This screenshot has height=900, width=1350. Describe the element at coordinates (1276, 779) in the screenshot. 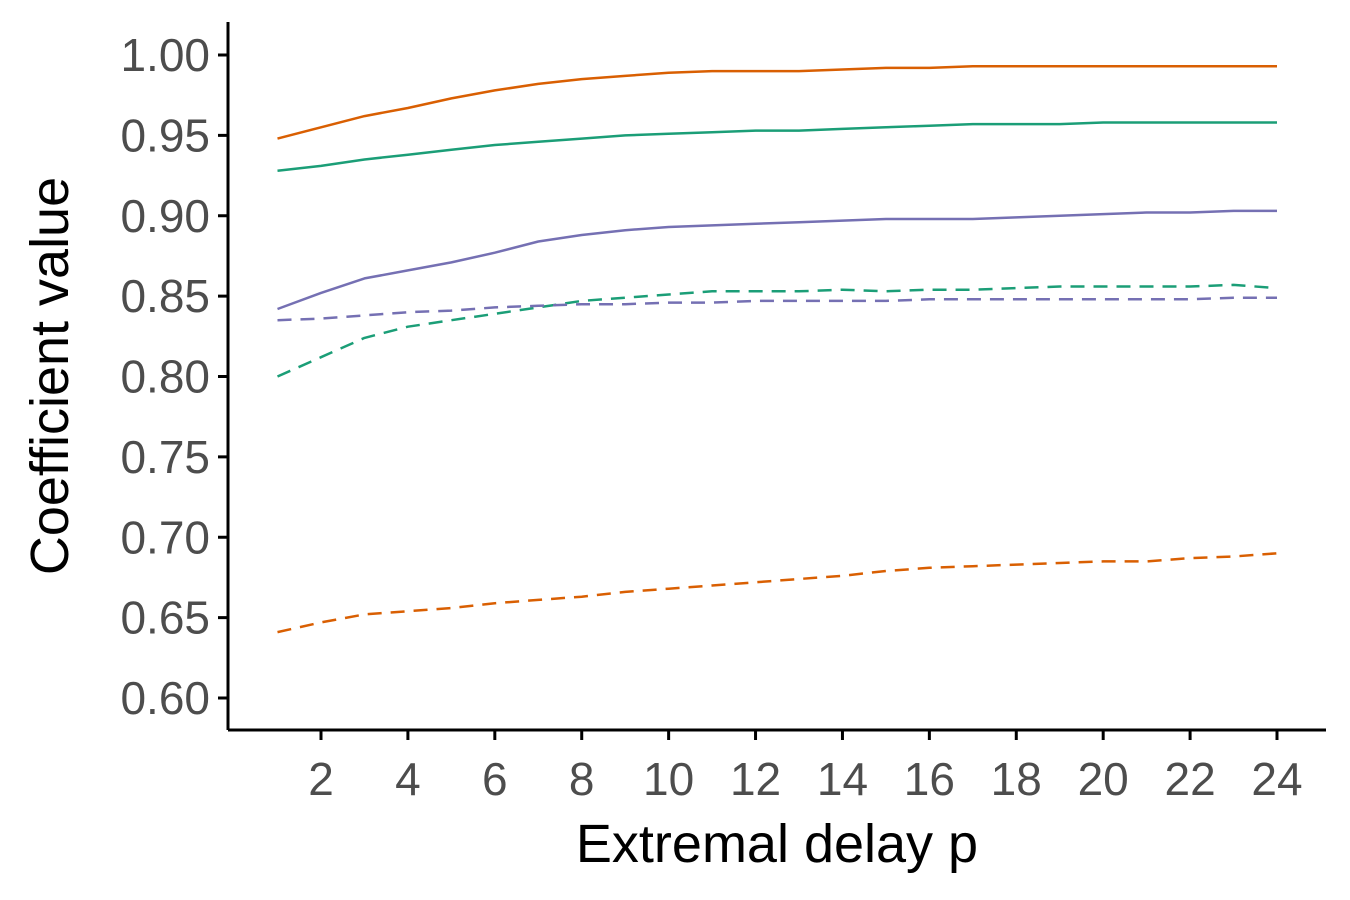

I see `x-tick-label: 24` at that location.